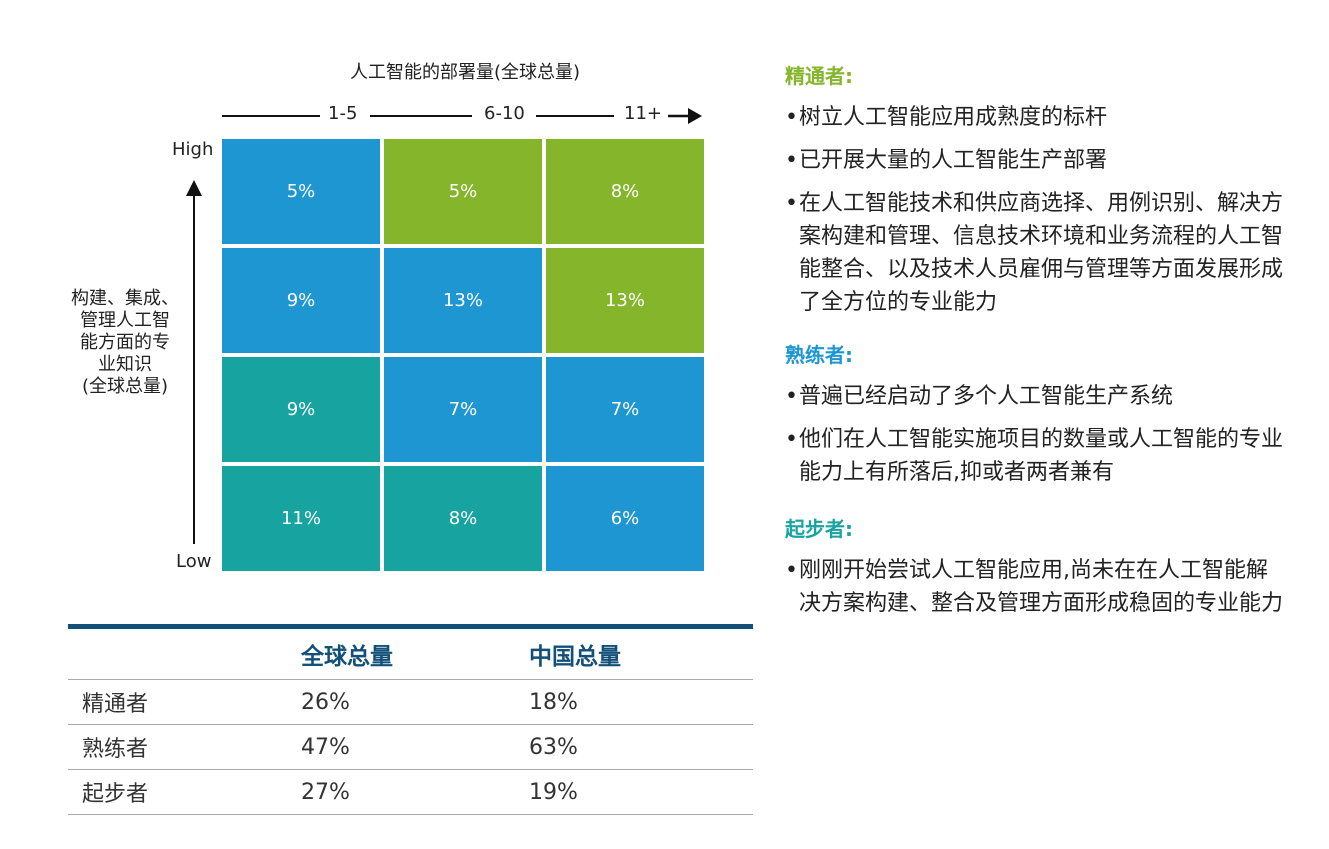 The image size is (1329, 849). What do you see at coordinates (819, 529) in the screenshot?
I see `section-title: 起步者:` at bounding box center [819, 529].